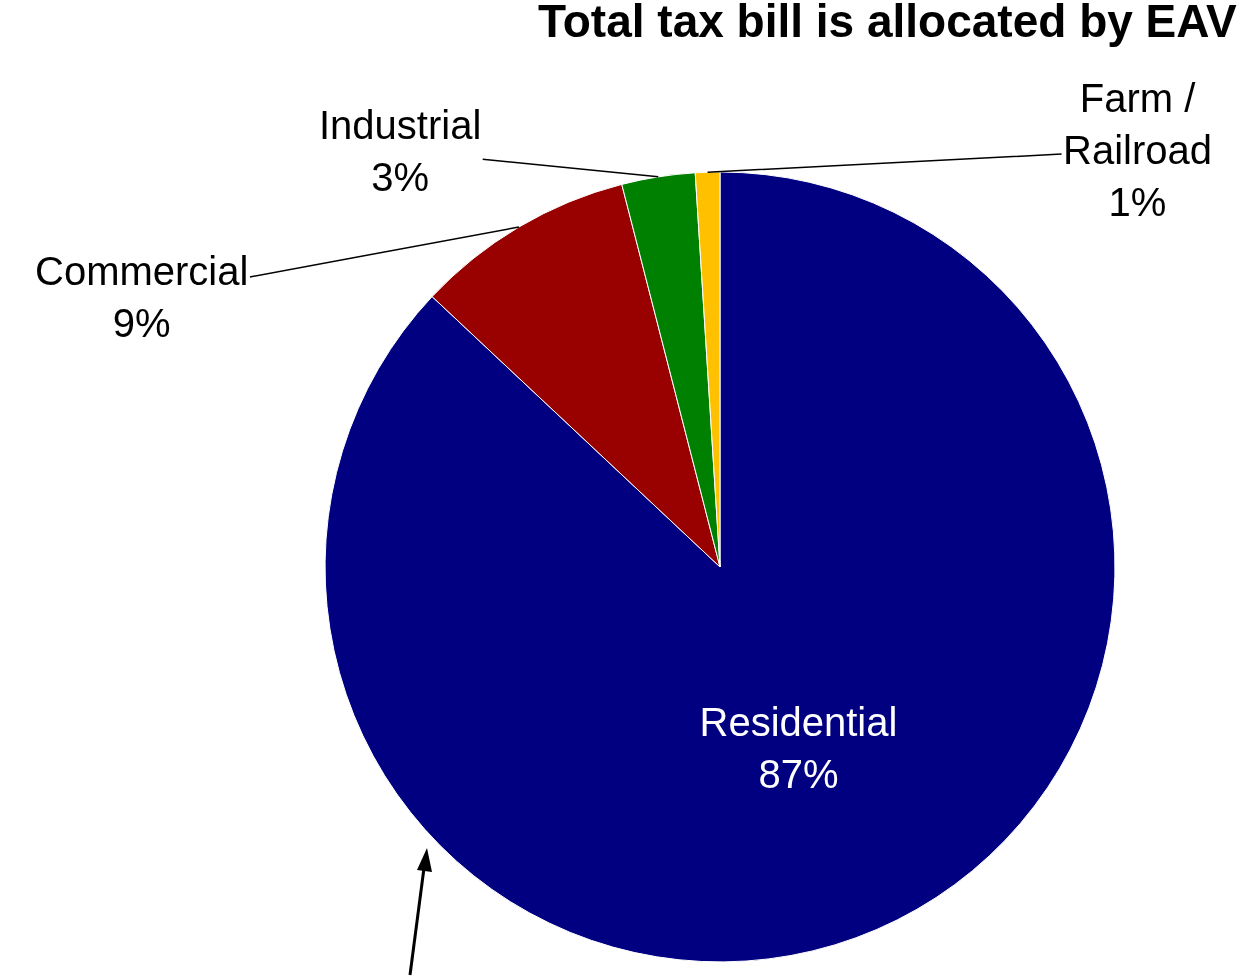 The image size is (1243, 977). What do you see at coordinates (142, 271) in the screenshot?
I see `slice-label: Commercial` at bounding box center [142, 271].